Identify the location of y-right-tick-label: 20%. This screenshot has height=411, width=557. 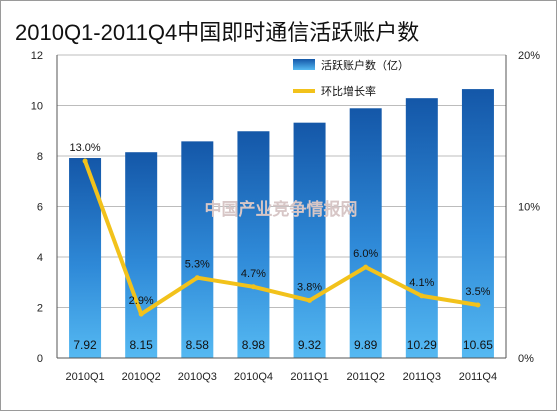
(529, 56).